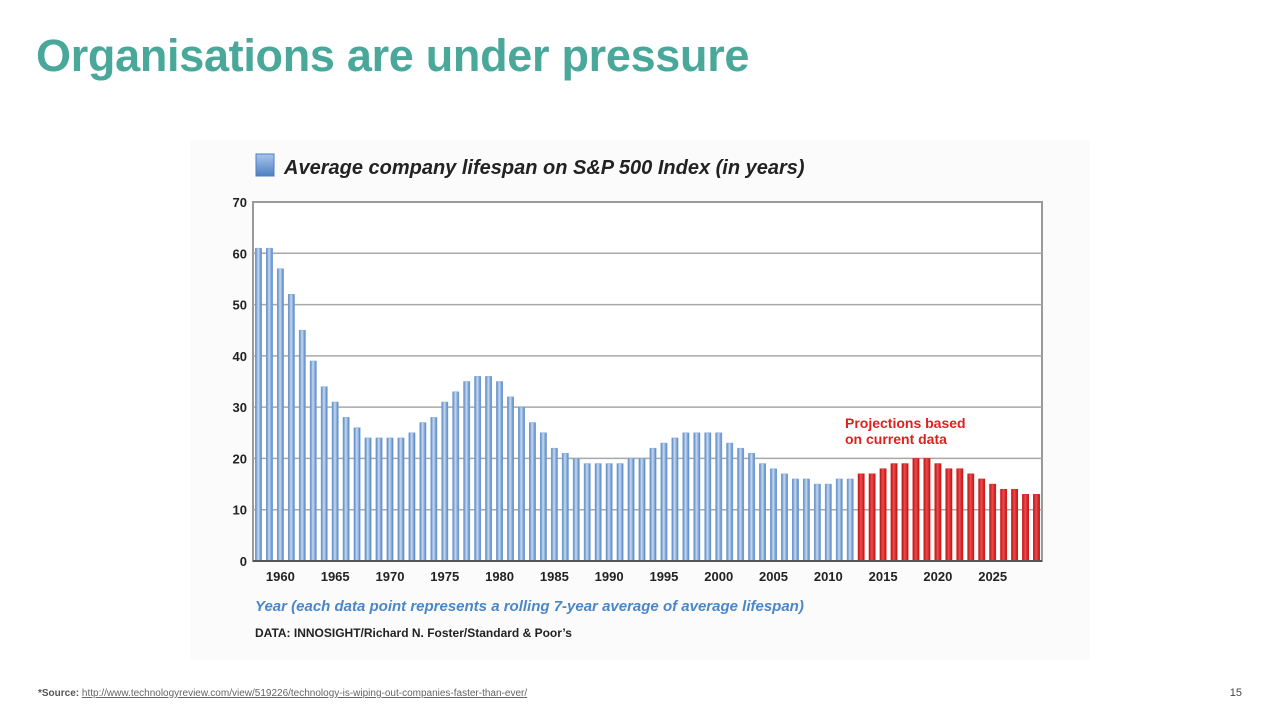 This screenshot has height=720, width=1280. What do you see at coordinates (240, 458) in the screenshot?
I see `y-tick-label: 20` at bounding box center [240, 458].